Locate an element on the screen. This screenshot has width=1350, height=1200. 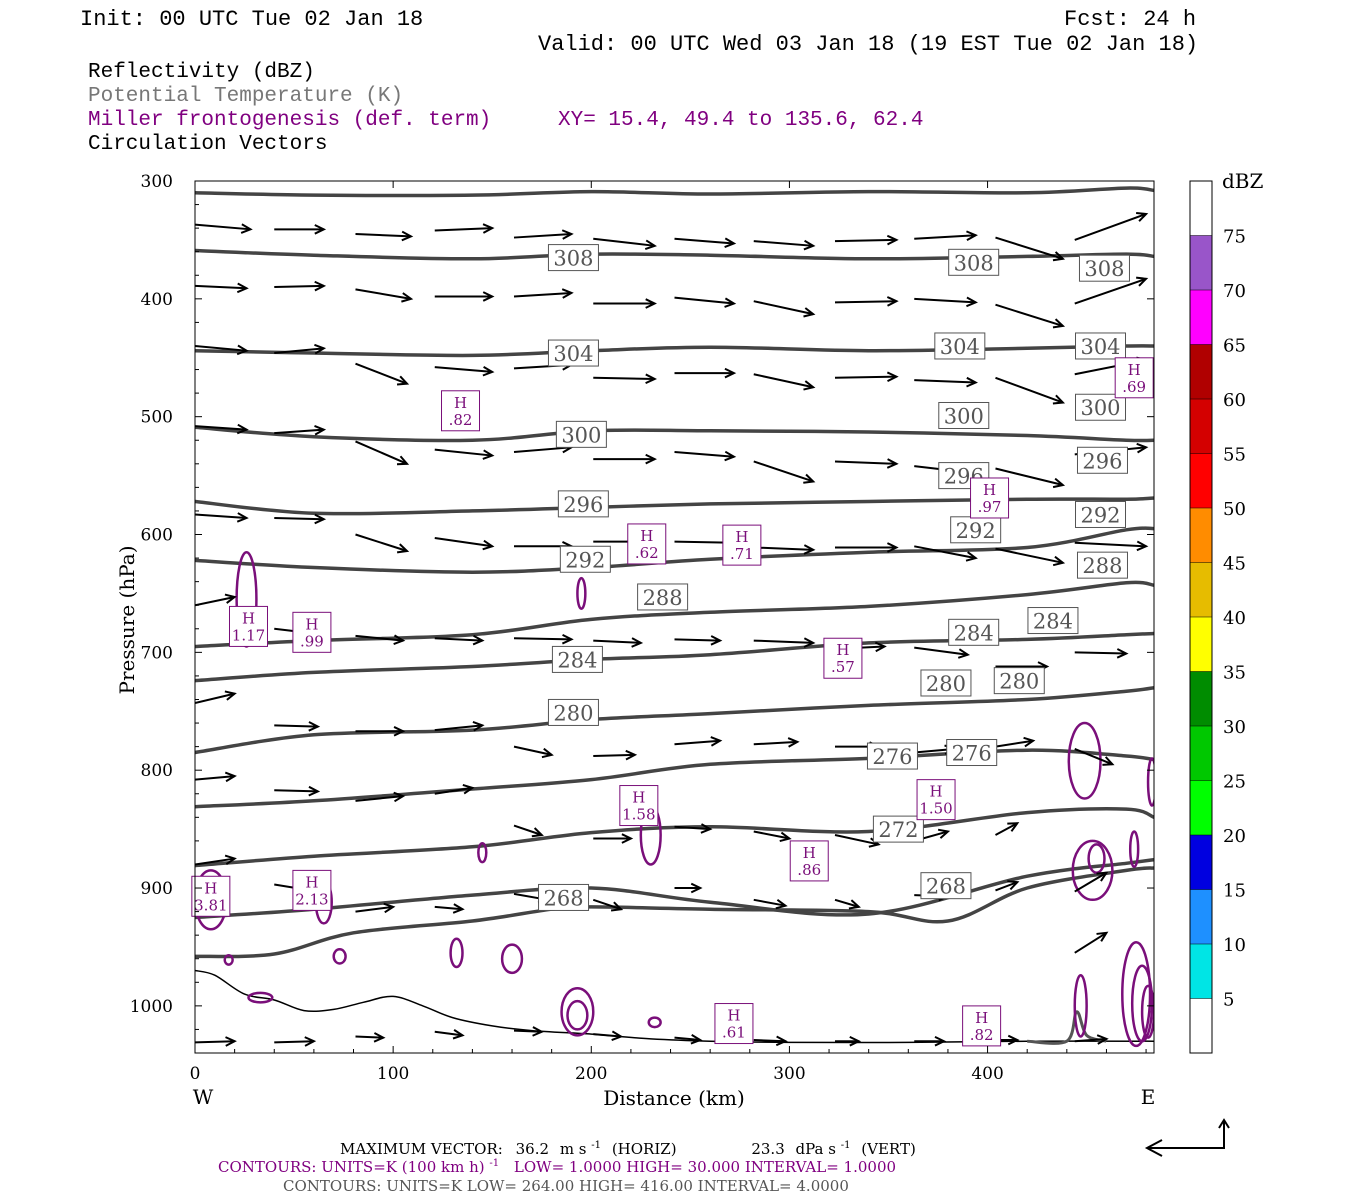
theta-label-value: 272 is located at coordinates (898, 830).